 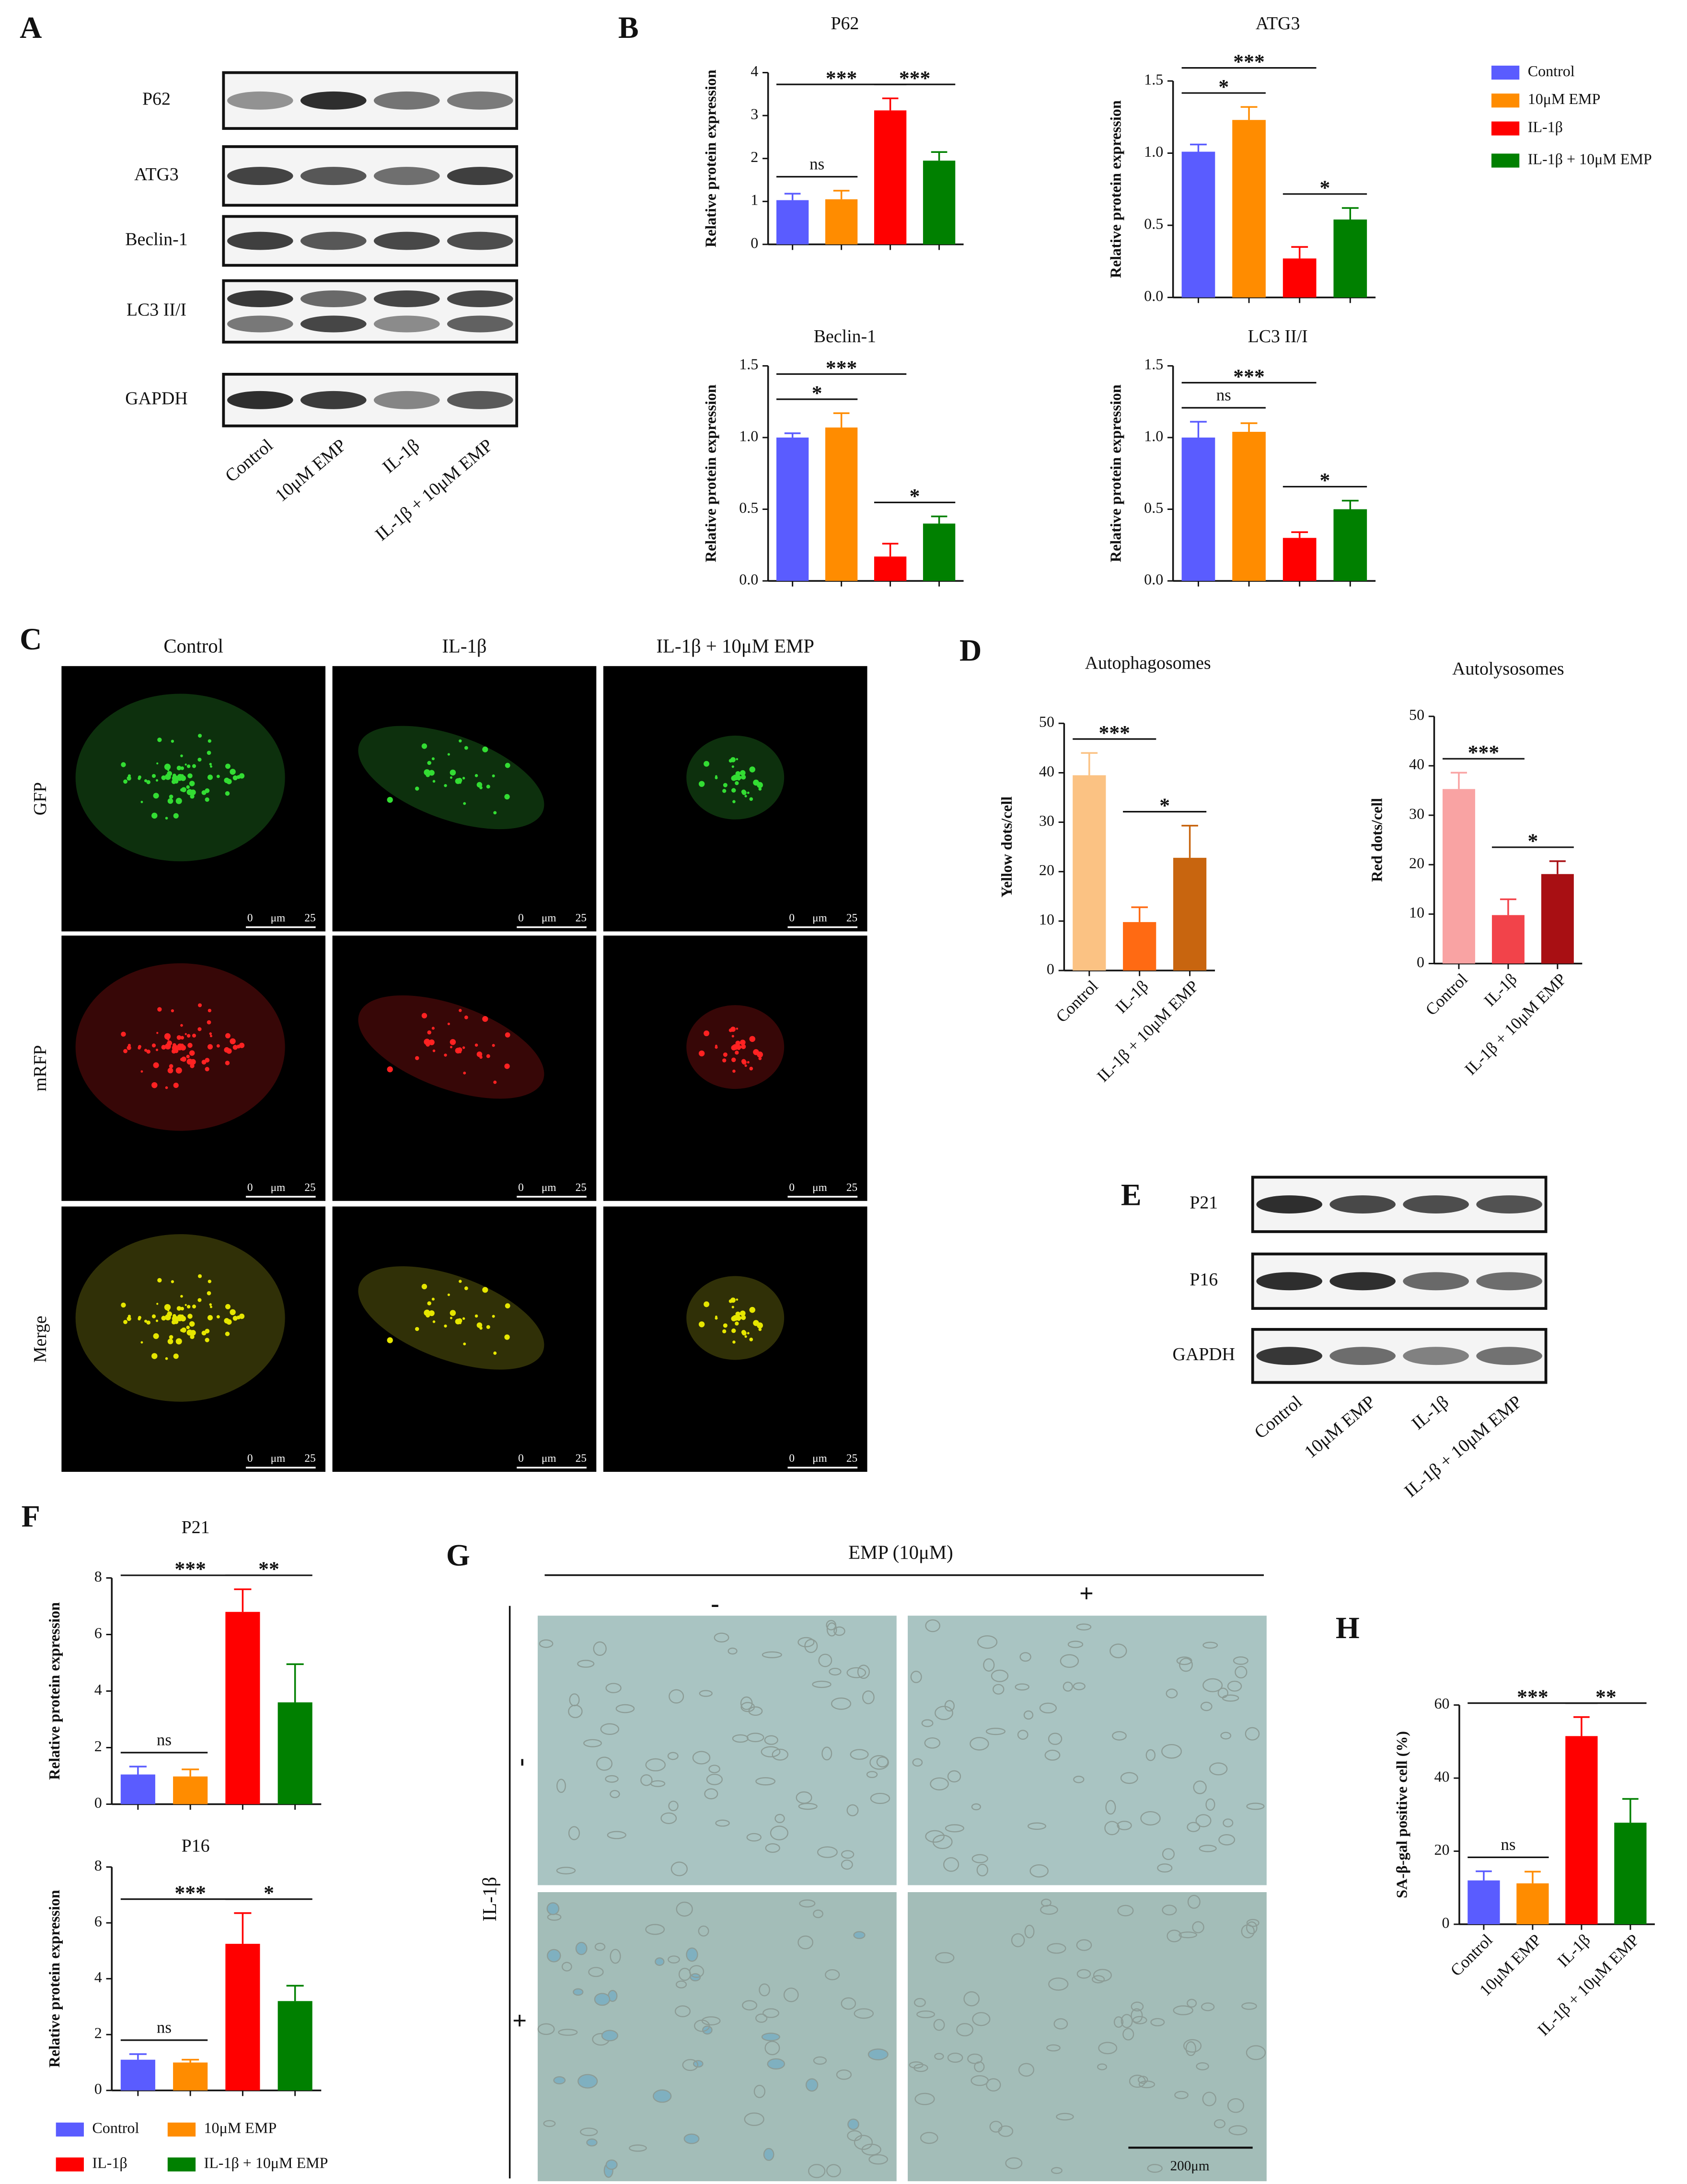 What do you see at coordinates (156, 239) in the screenshot?
I see `blot-label: Beclin-1` at bounding box center [156, 239].